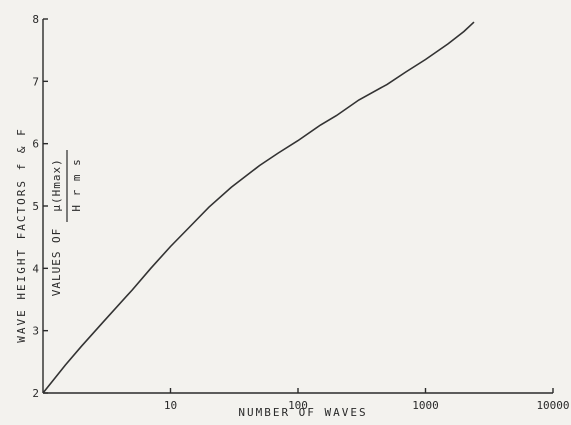  Describe the element at coordinates (170, 405) in the screenshot. I see `x-tick-label: 10` at that location.